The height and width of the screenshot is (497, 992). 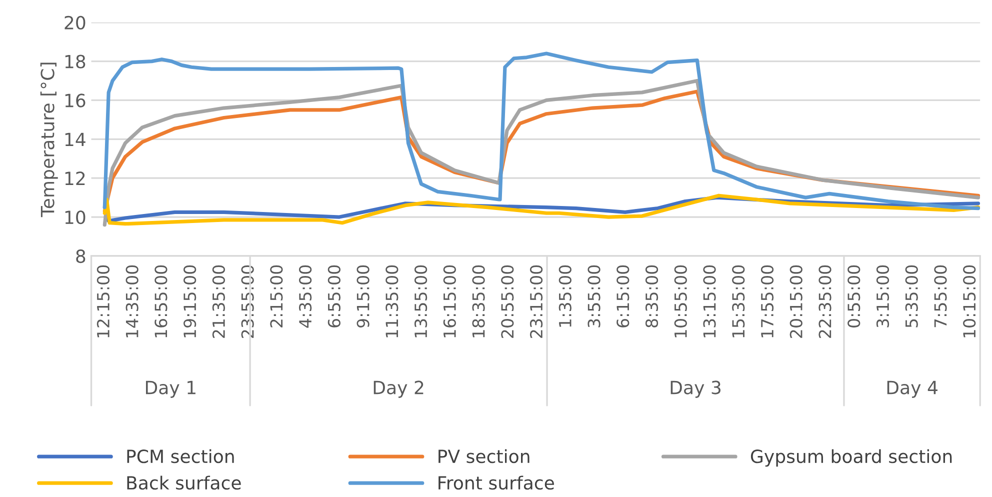 I want to click on y-tick-label: 10, so click(x=75, y=217).